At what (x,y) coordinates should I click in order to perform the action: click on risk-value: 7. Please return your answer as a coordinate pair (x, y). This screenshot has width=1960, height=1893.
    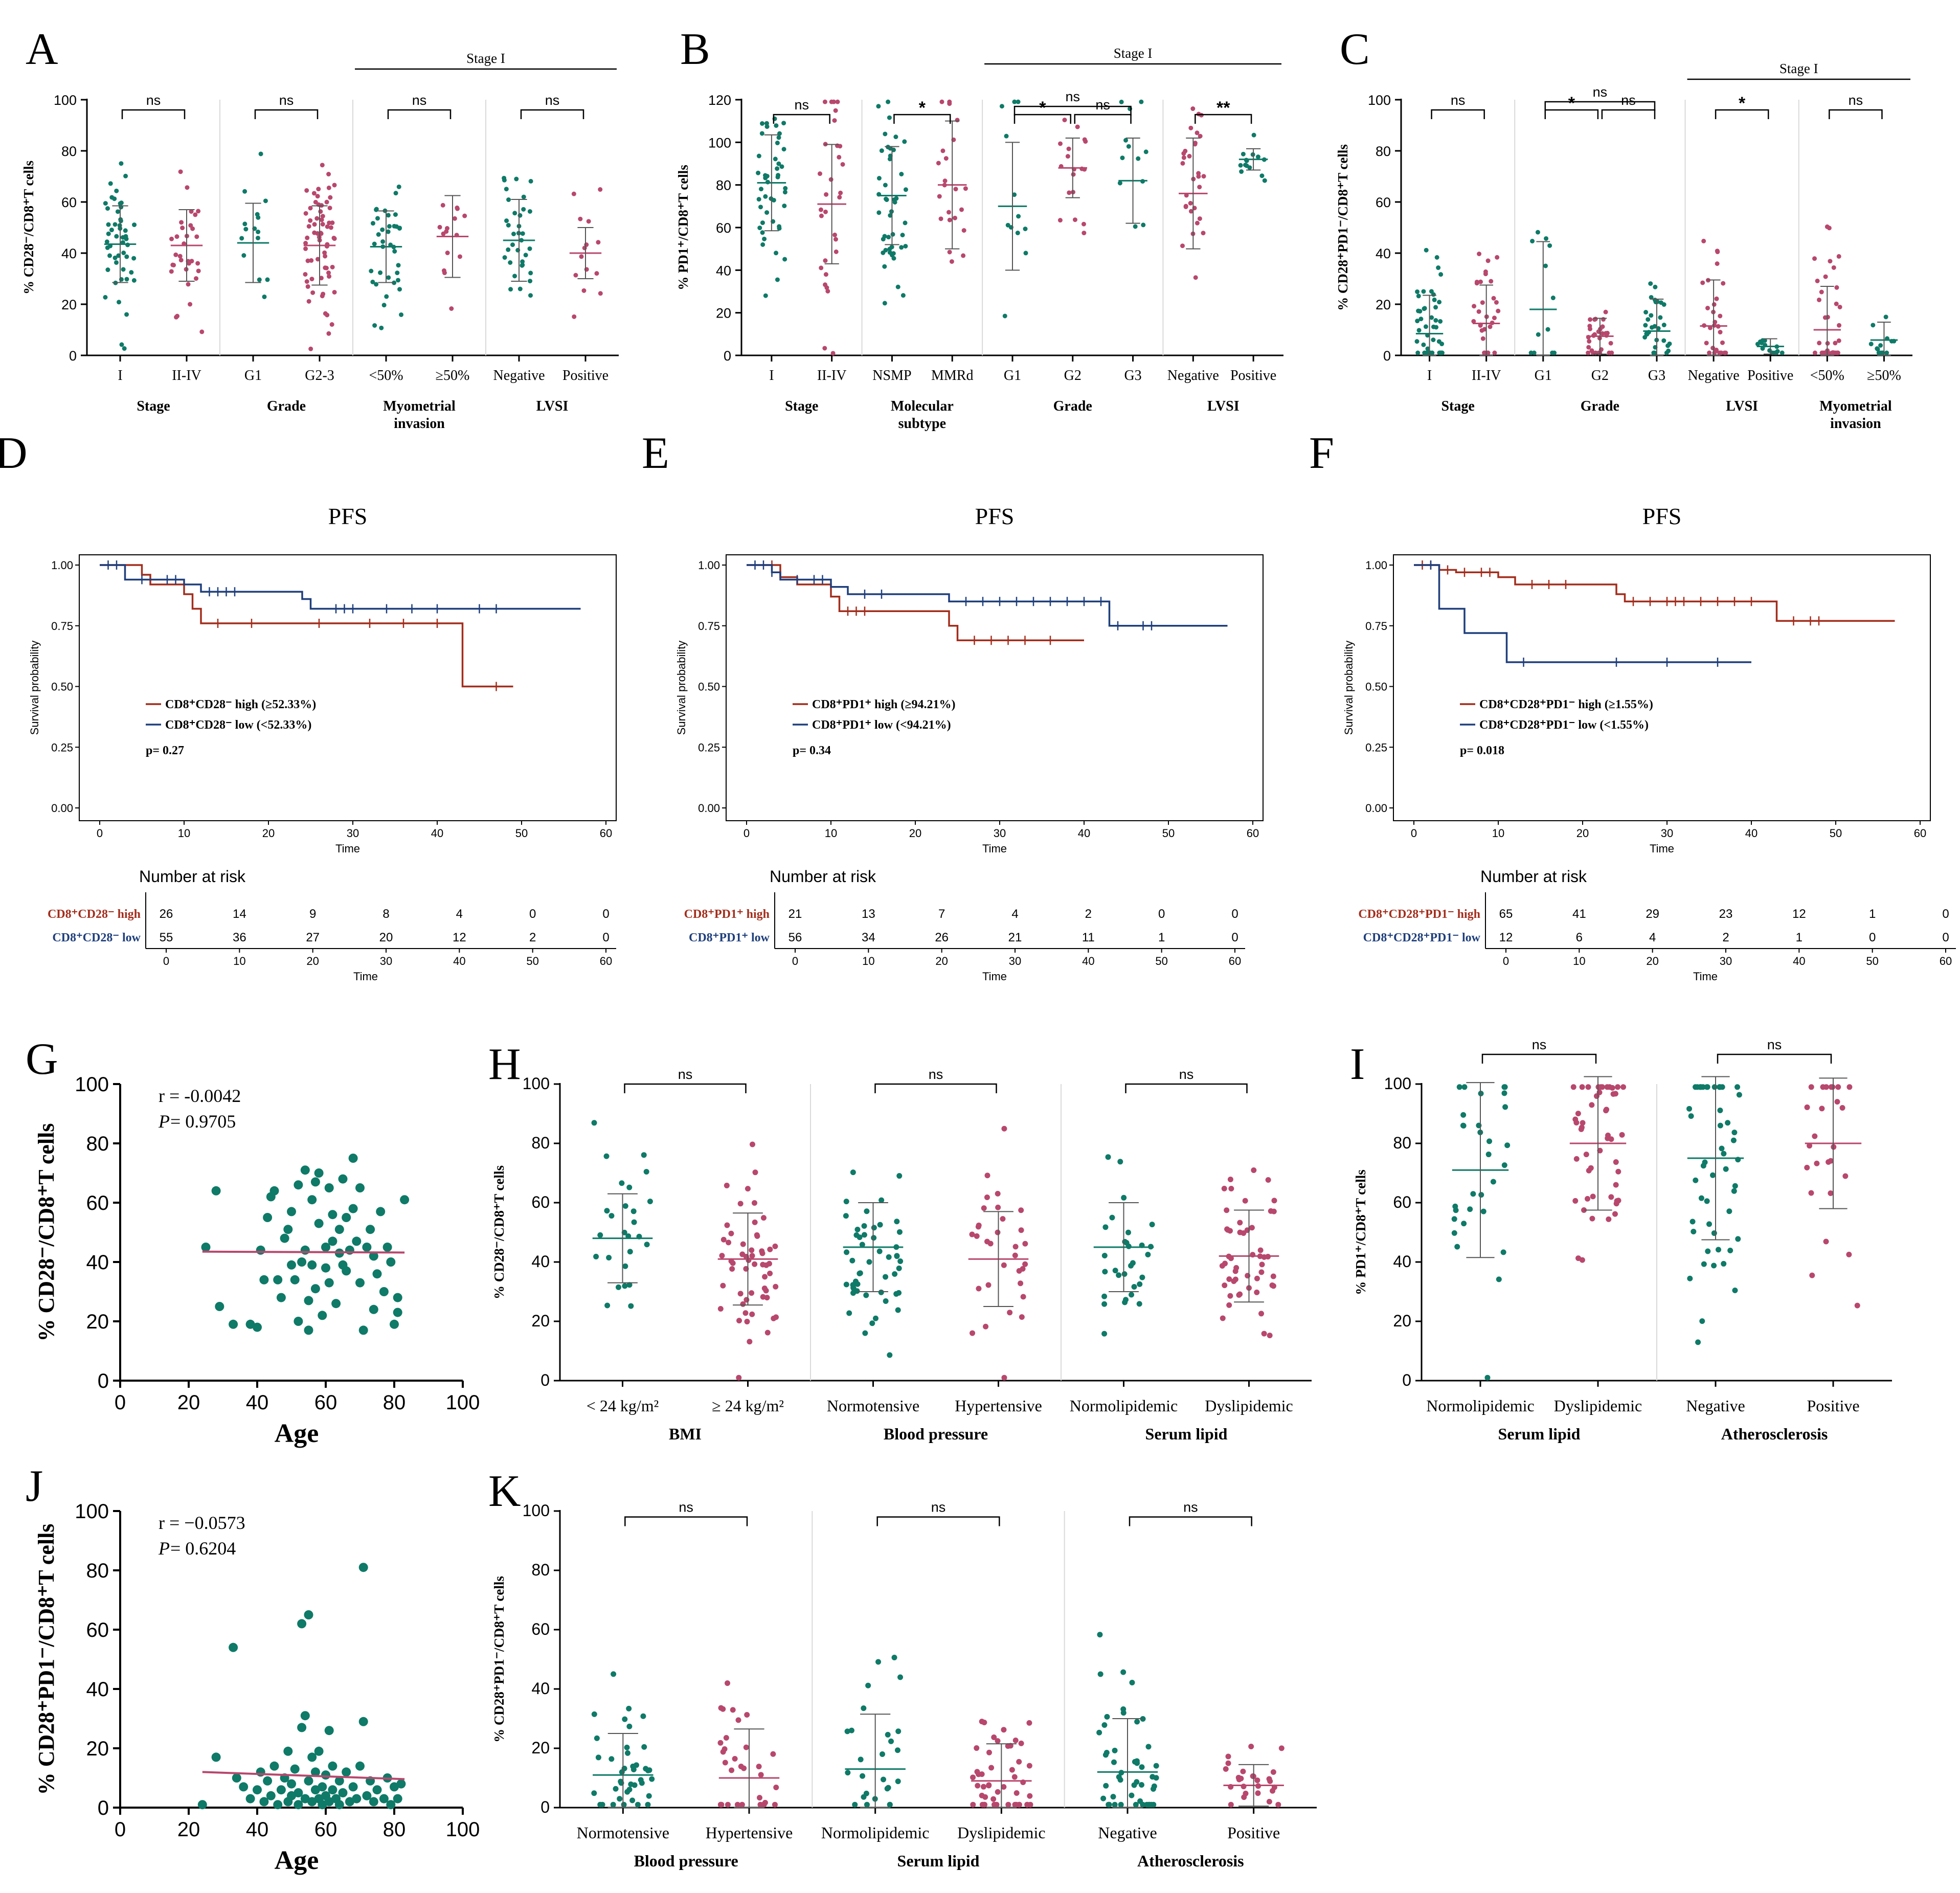
    Looking at the image, I should click on (941, 914).